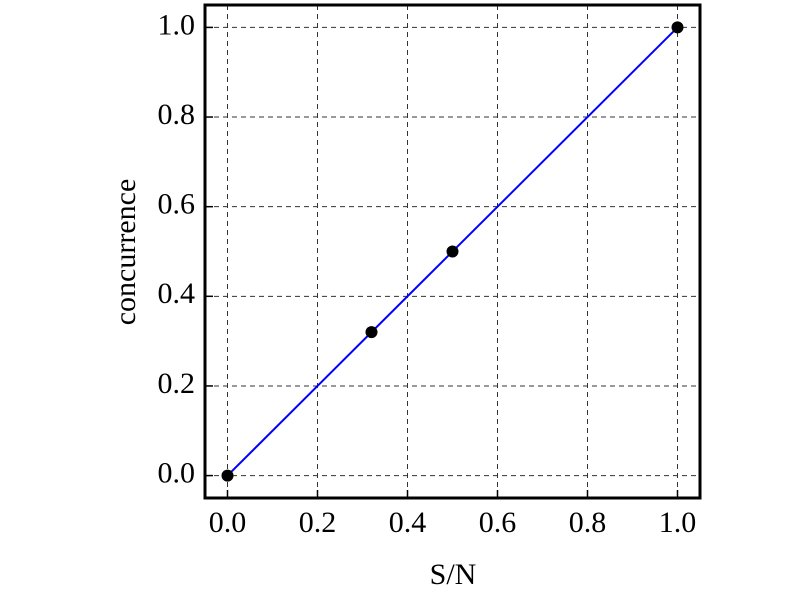  I want to click on x-tick-label: 0.6, so click(498, 522).